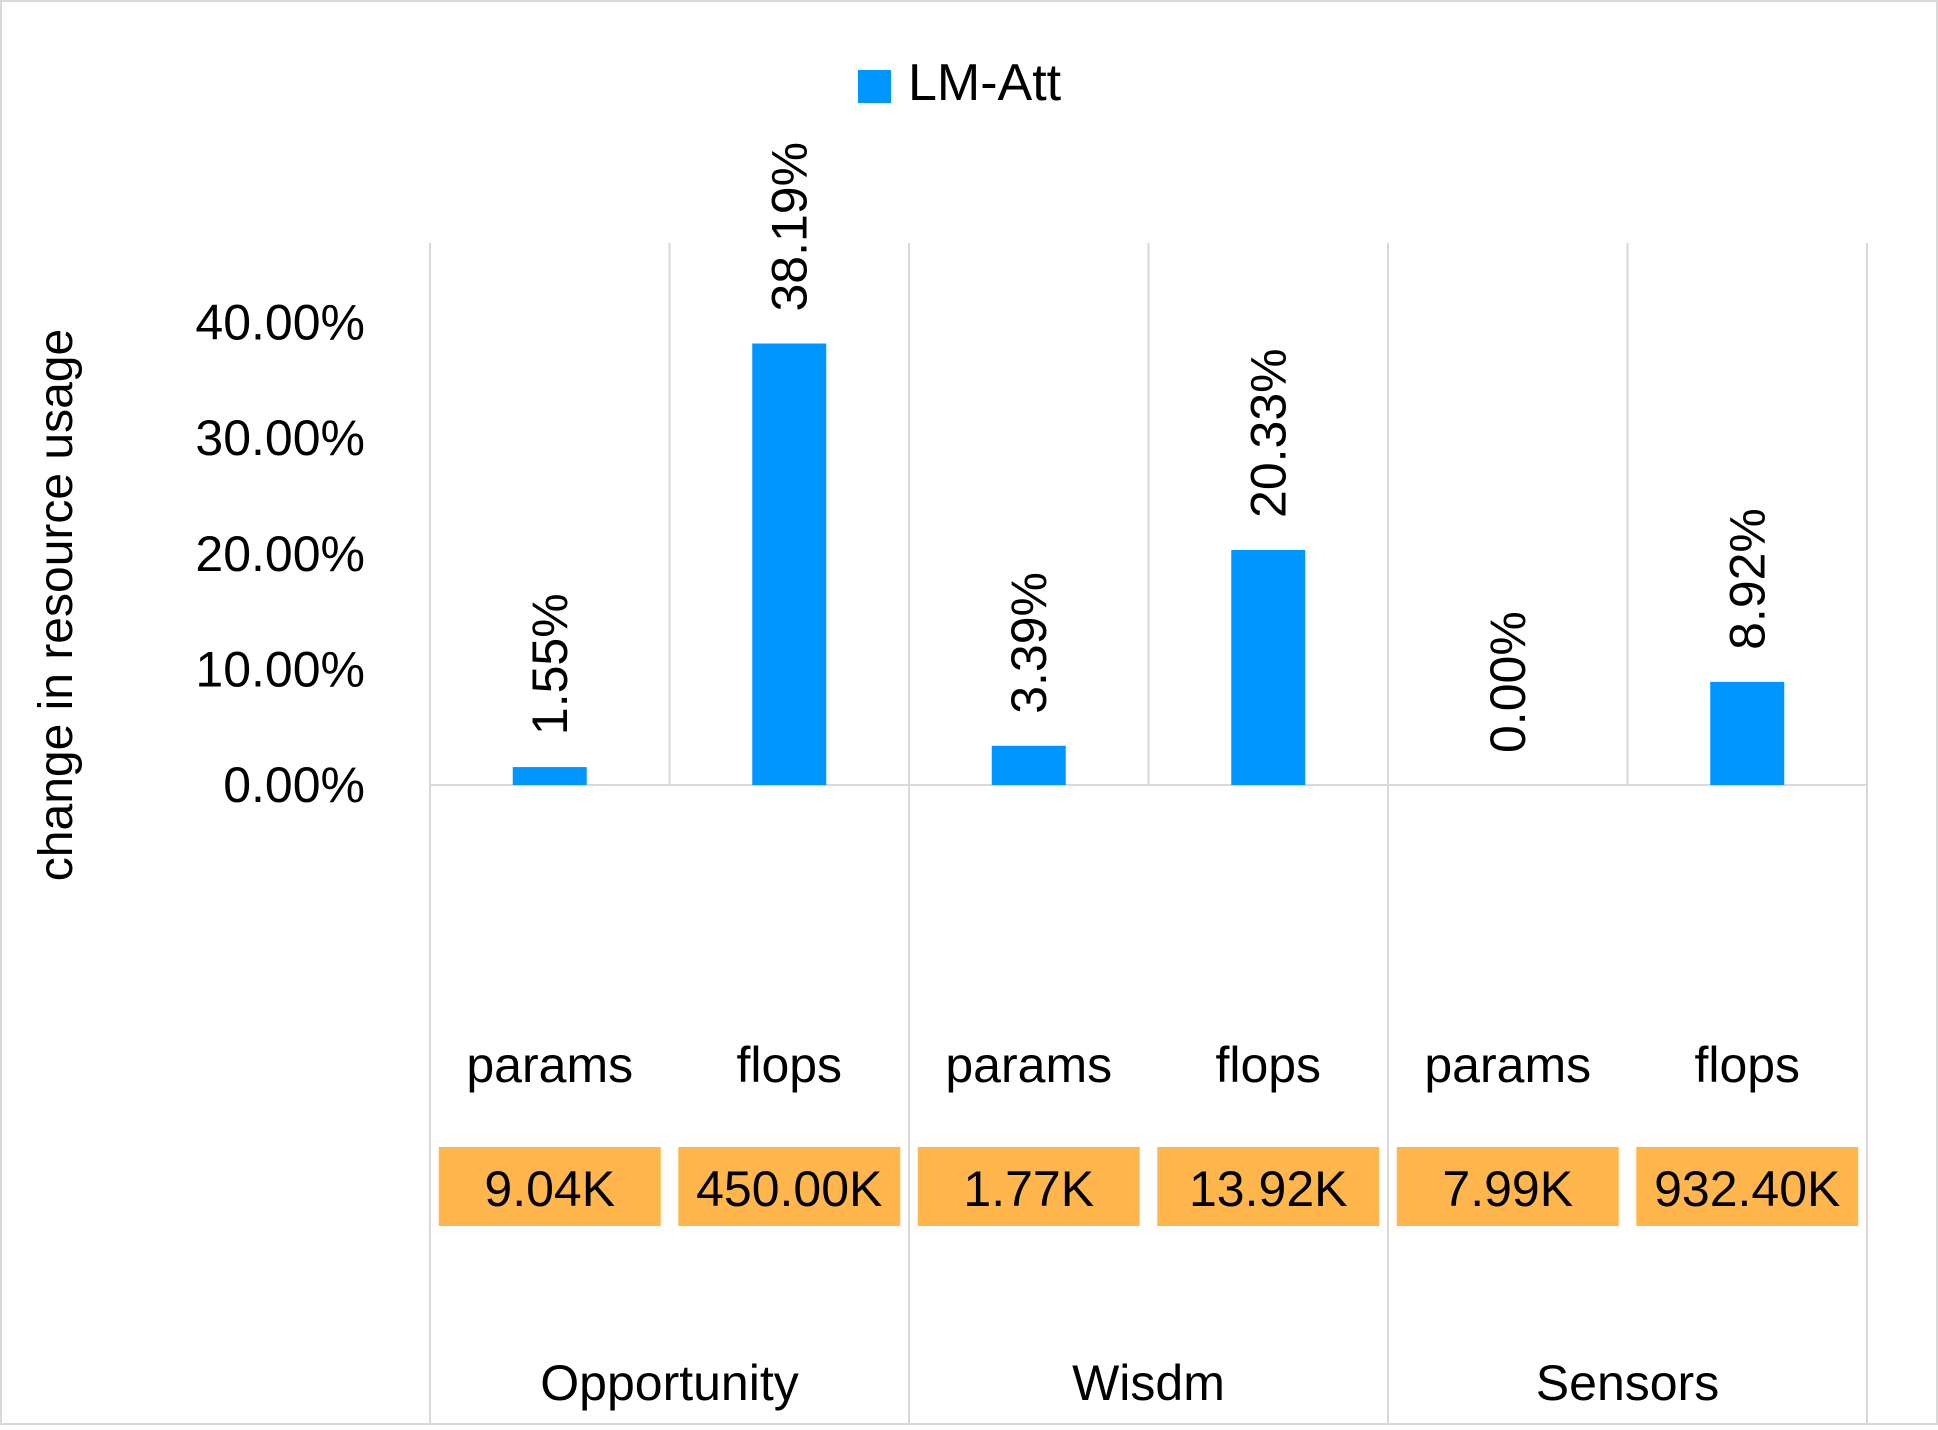  I want to click on group-label: Wisdm, so click(1148, 1383).